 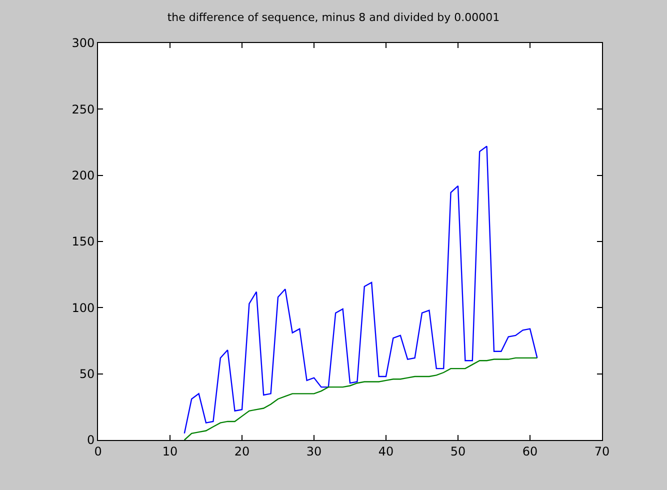 What do you see at coordinates (170, 451) in the screenshot?
I see `x-tick-label: 10` at bounding box center [170, 451].